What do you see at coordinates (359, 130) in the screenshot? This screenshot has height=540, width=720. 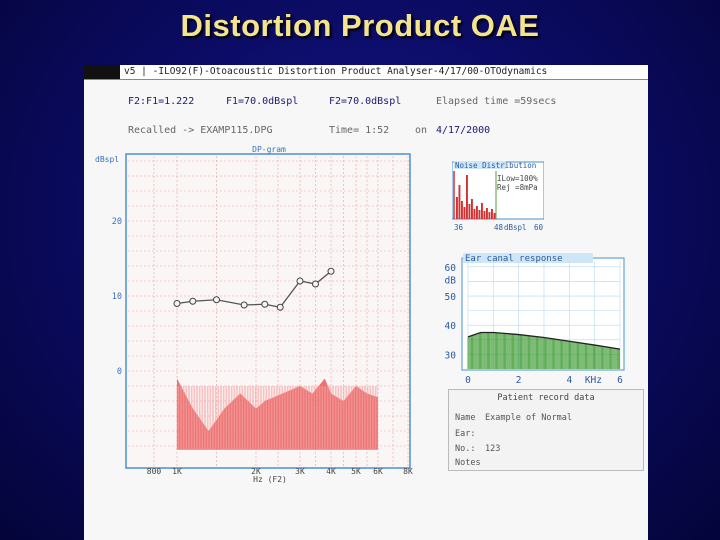 I see `time-label: Time= 1:52` at bounding box center [359, 130].